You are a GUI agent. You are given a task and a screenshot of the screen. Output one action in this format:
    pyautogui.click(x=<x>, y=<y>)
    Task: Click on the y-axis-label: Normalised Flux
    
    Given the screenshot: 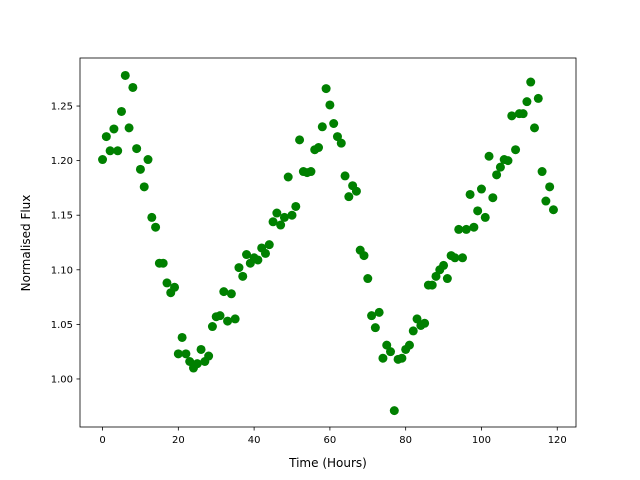 What is the action you would take?
    pyautogui.click(x=26, y=243)
    